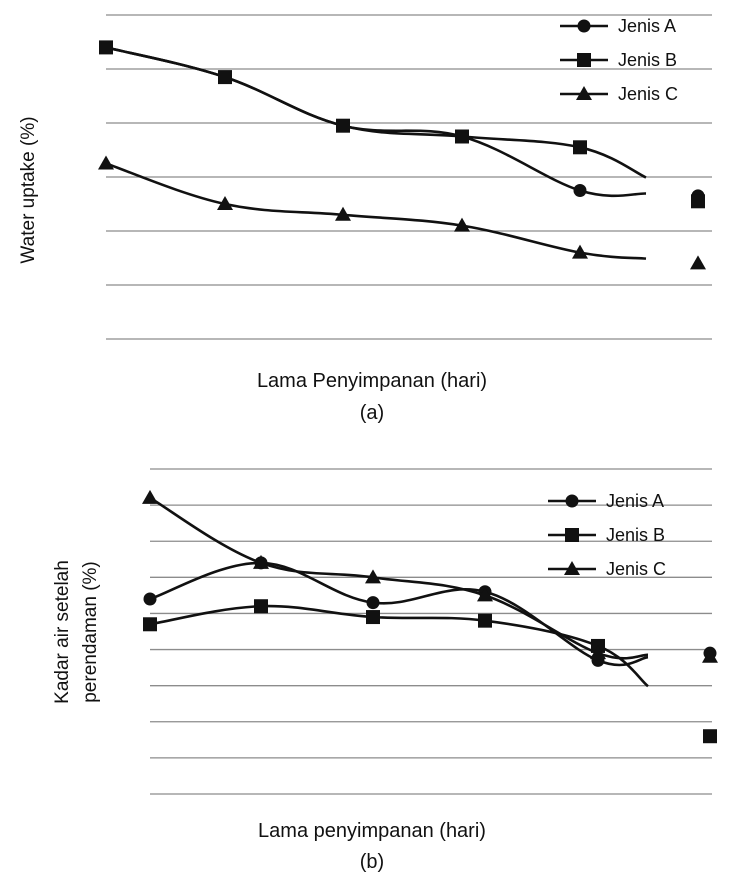 The height and width of the screenshot is (882, 729). What do you see at coordinates (62, 632) in the screenshot?
I see `y-axis-label: Kadar air setelah` at bounding box center [62, 632].